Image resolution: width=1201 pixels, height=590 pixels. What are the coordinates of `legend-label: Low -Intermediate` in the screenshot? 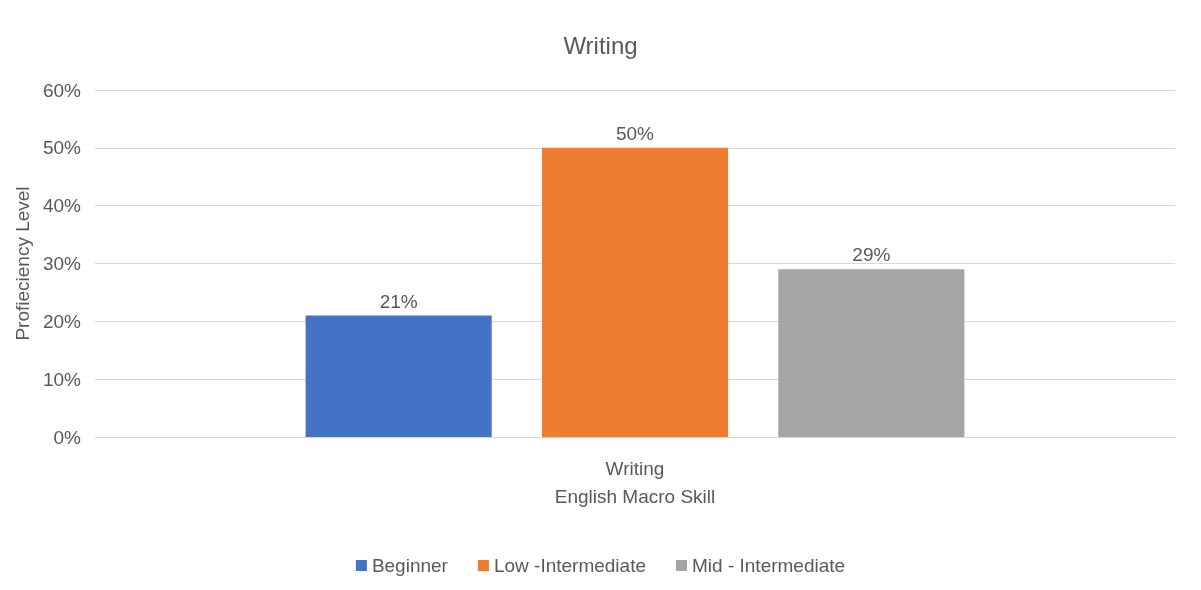 It's located at (570, 565).